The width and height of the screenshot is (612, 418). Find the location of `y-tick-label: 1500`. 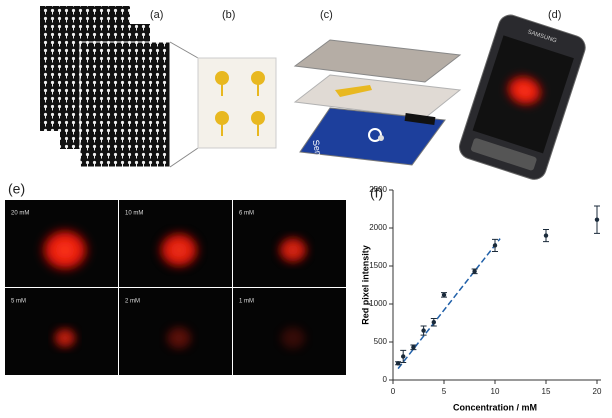

y-tick-label: 1500 is located at coordinates (378, 265).